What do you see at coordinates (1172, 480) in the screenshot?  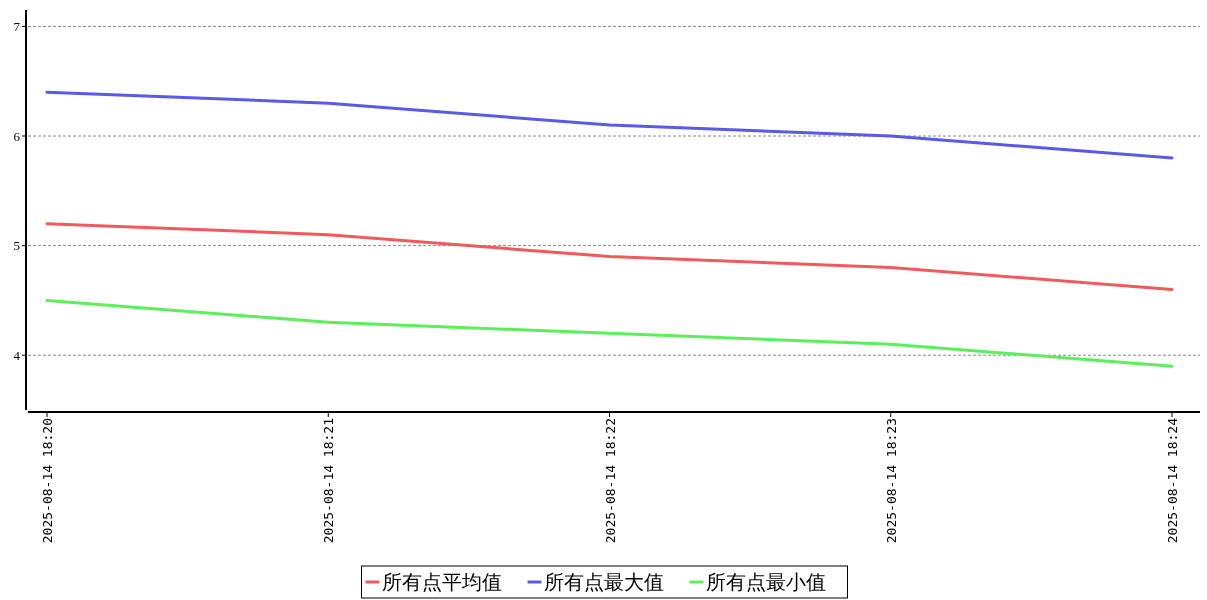 I see `x-tick-label: 2025-08-14 18:24` at bounding box center [1172, 480].